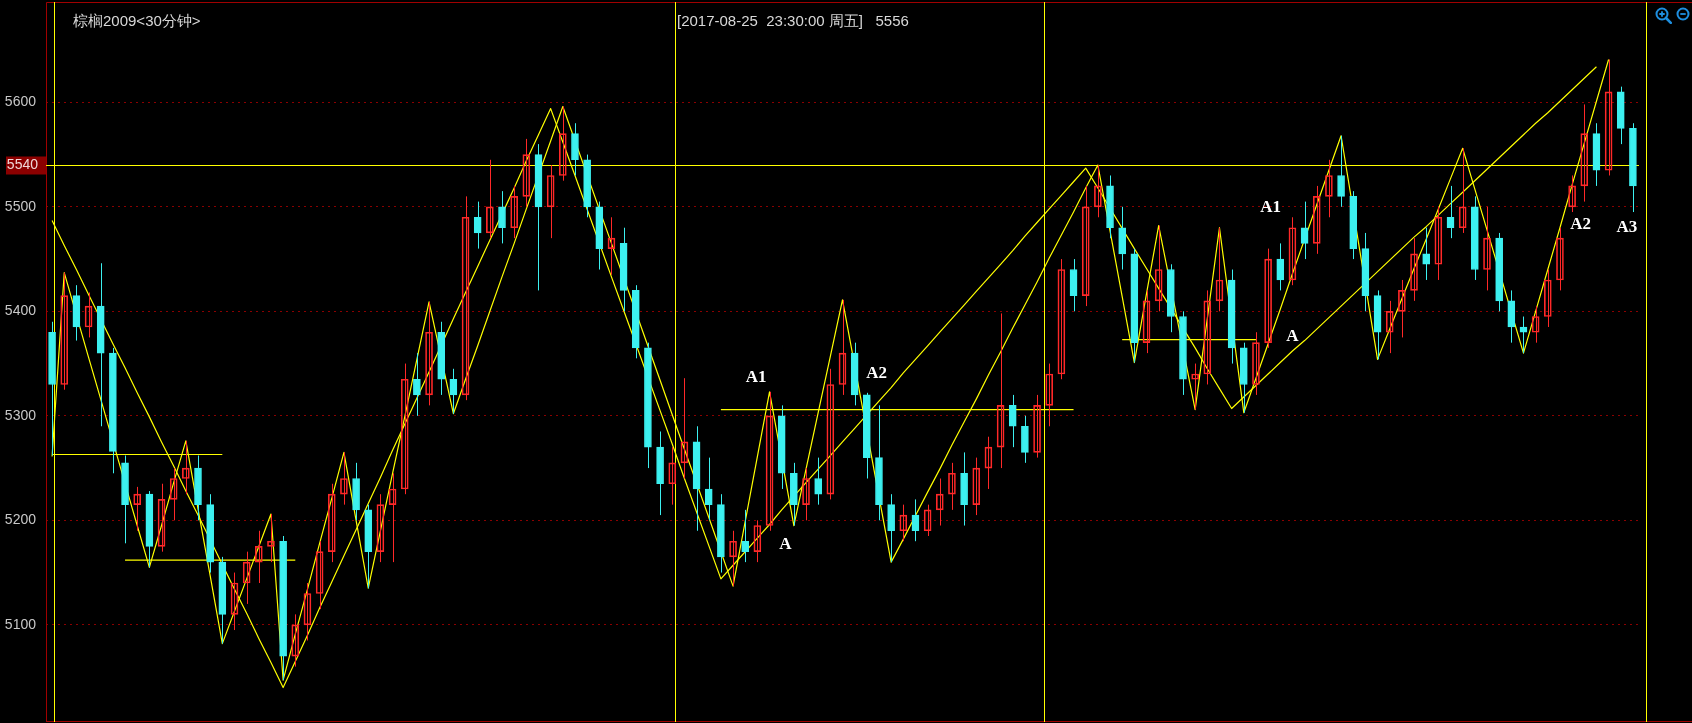 The image size is (1692, 723). I want to click on text: 棕榈2009<30分钟>, so click(137, 21).